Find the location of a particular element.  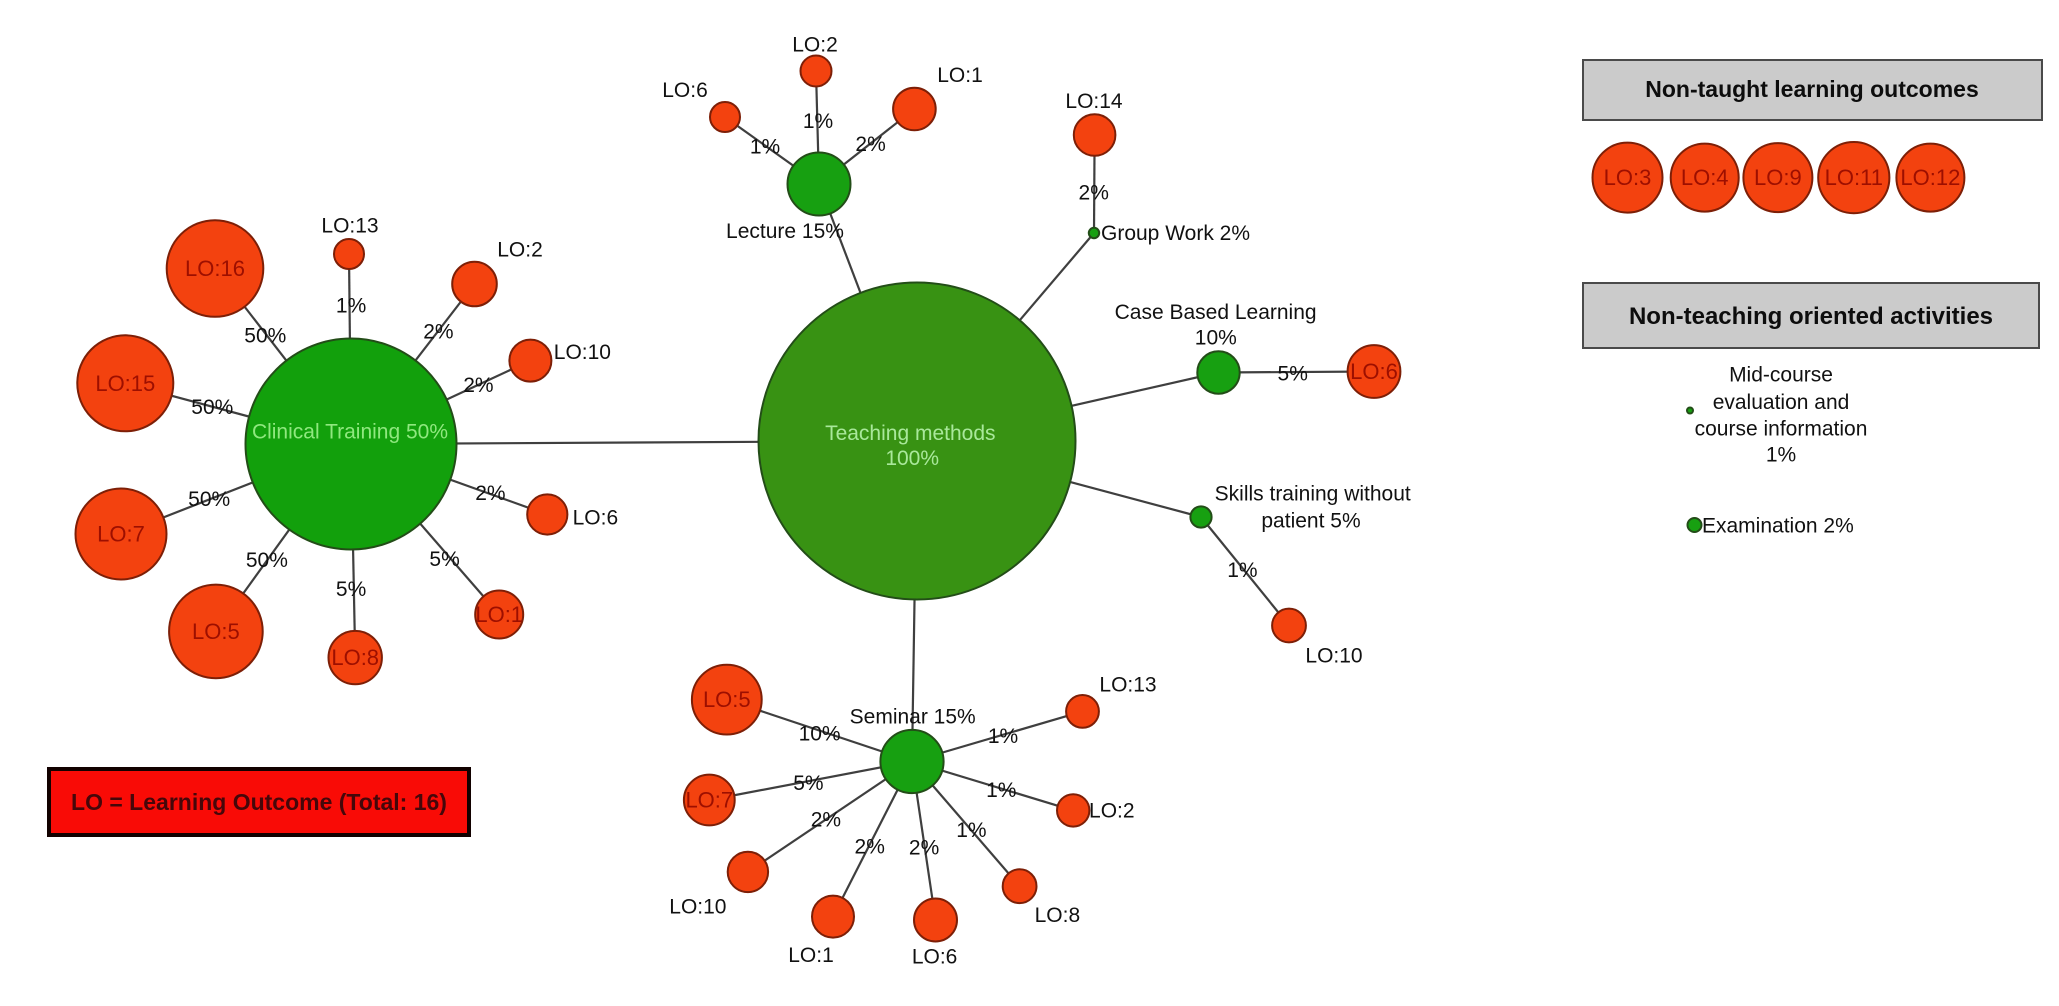

svg-text: LO:16 is located at coordinates (215, 268).